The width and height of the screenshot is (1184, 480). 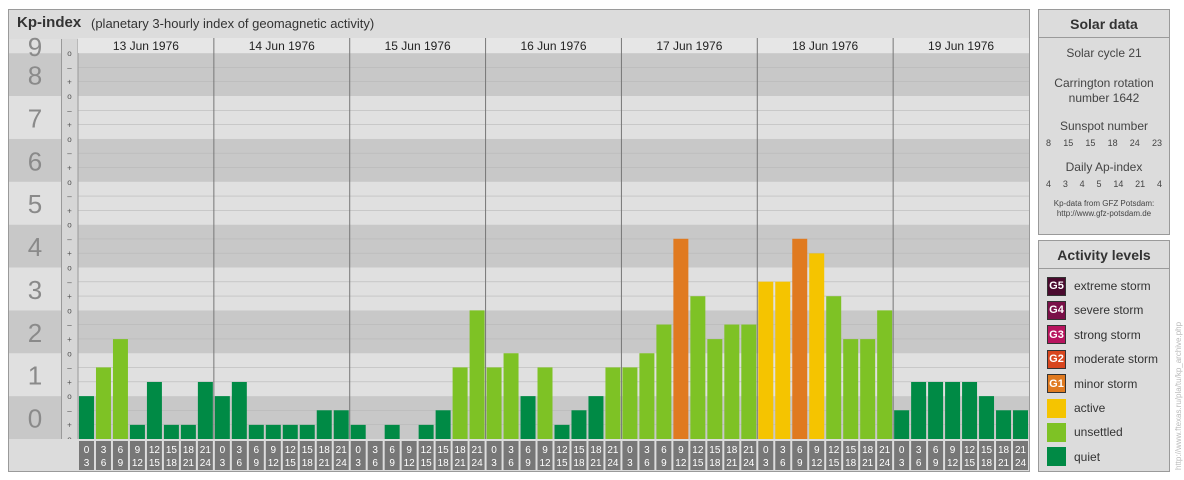 I want to click on y-tick-label: 4, so click(x=35, y=247).